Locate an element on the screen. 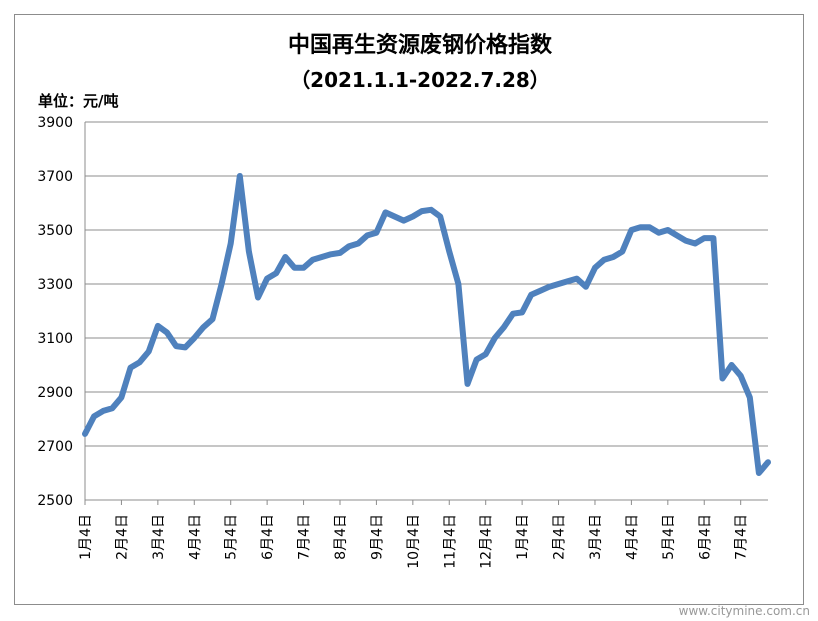 This screenshot has height=621, width=818. y-tick-label: 3700 is located at coordinates (55, 177).